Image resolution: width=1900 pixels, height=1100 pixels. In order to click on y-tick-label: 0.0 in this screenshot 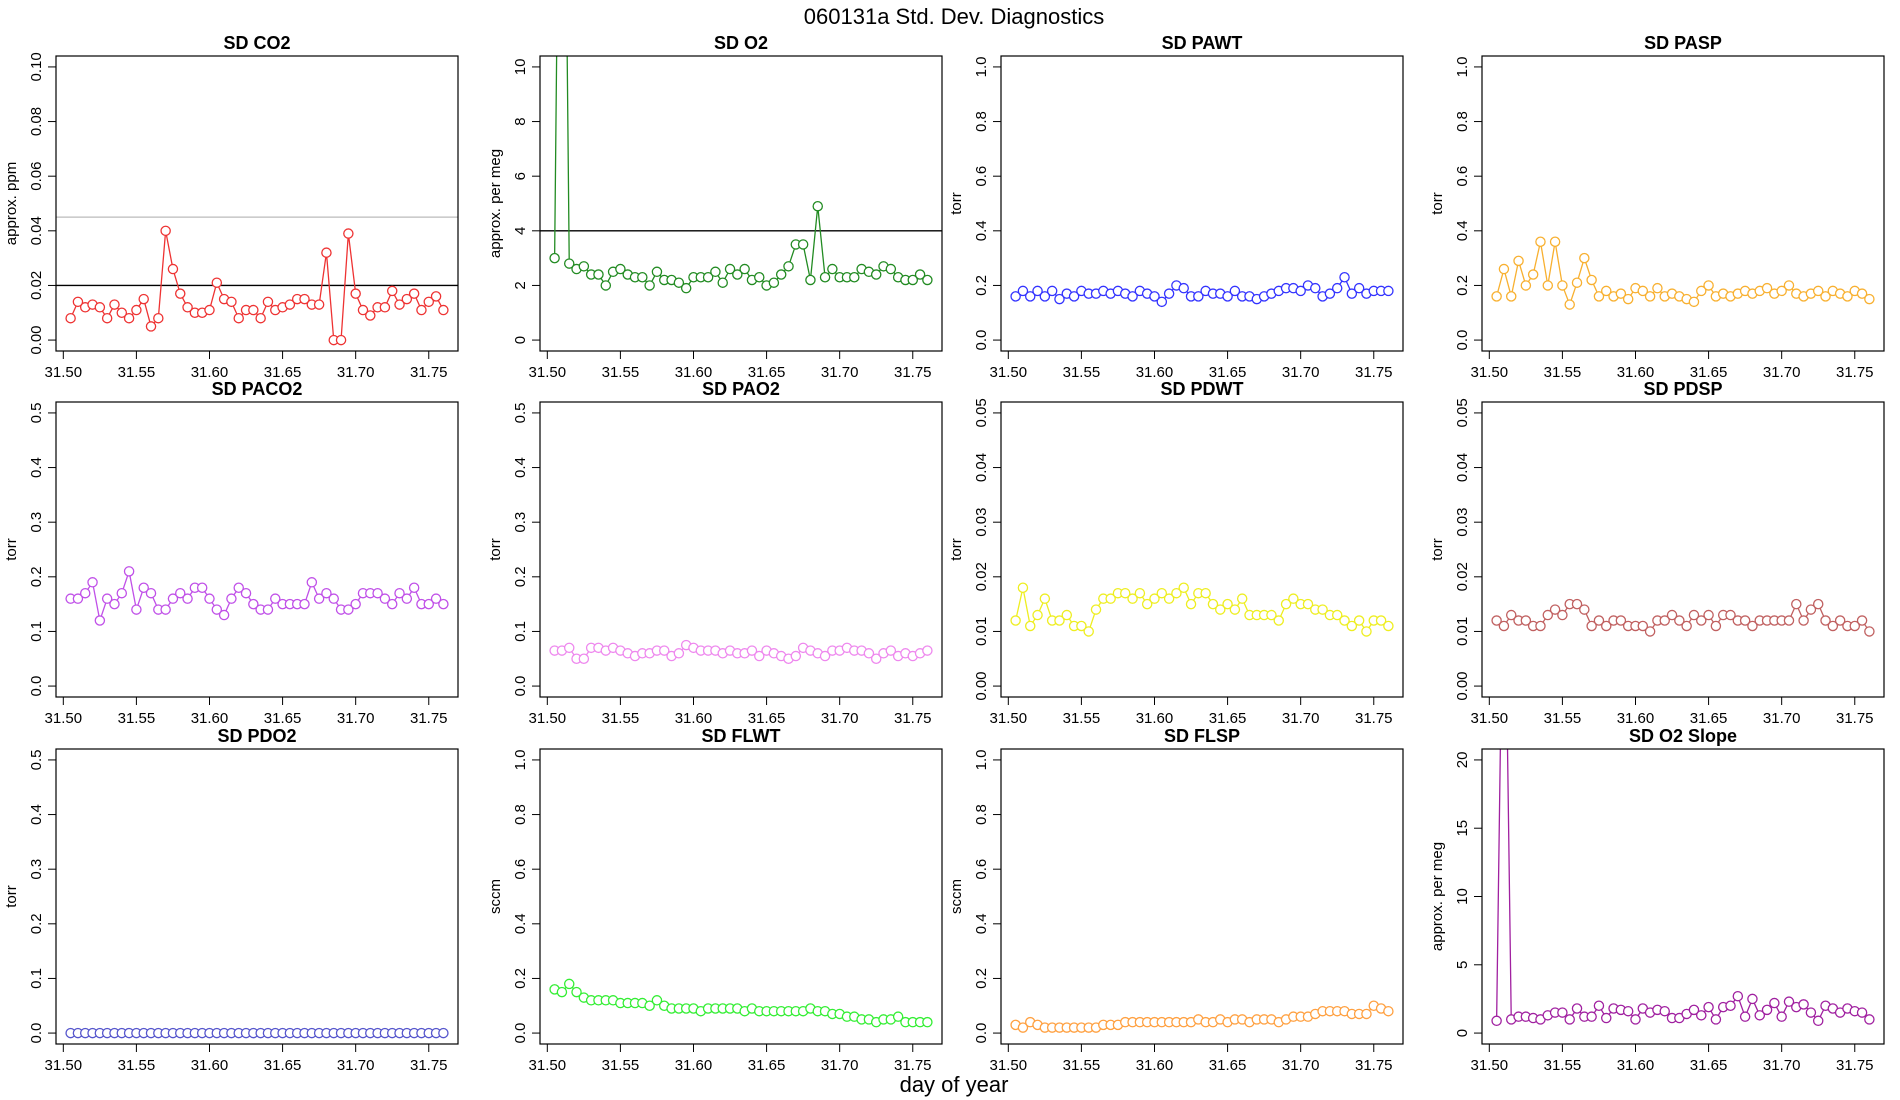, I will do `click(1462, 340)`.